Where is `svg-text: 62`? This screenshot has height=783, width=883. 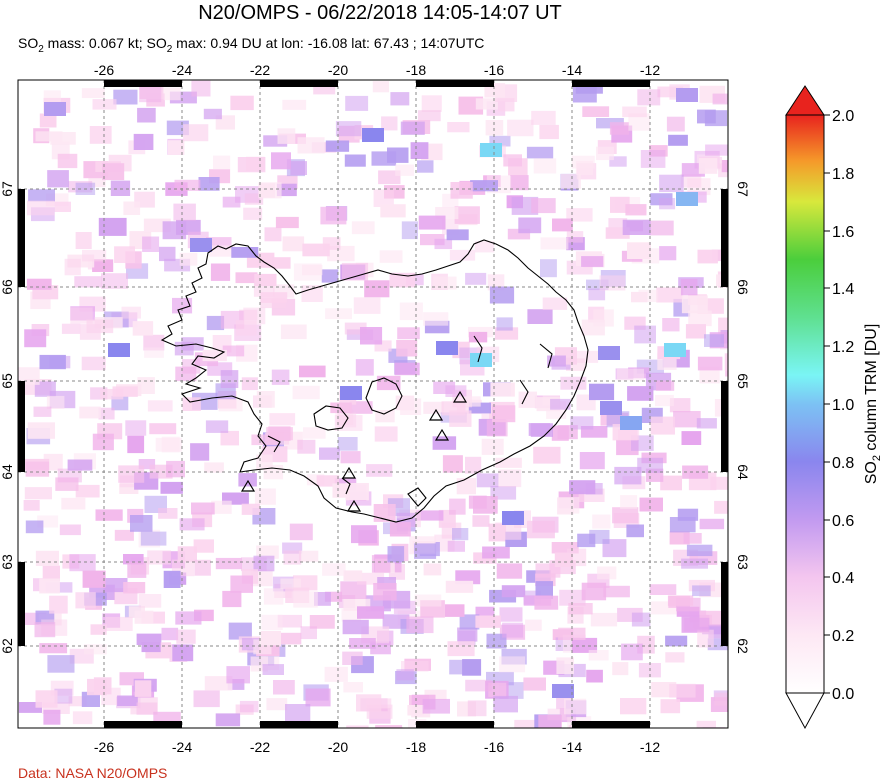
svg-text: 62 is located at coordinates (743, 646).